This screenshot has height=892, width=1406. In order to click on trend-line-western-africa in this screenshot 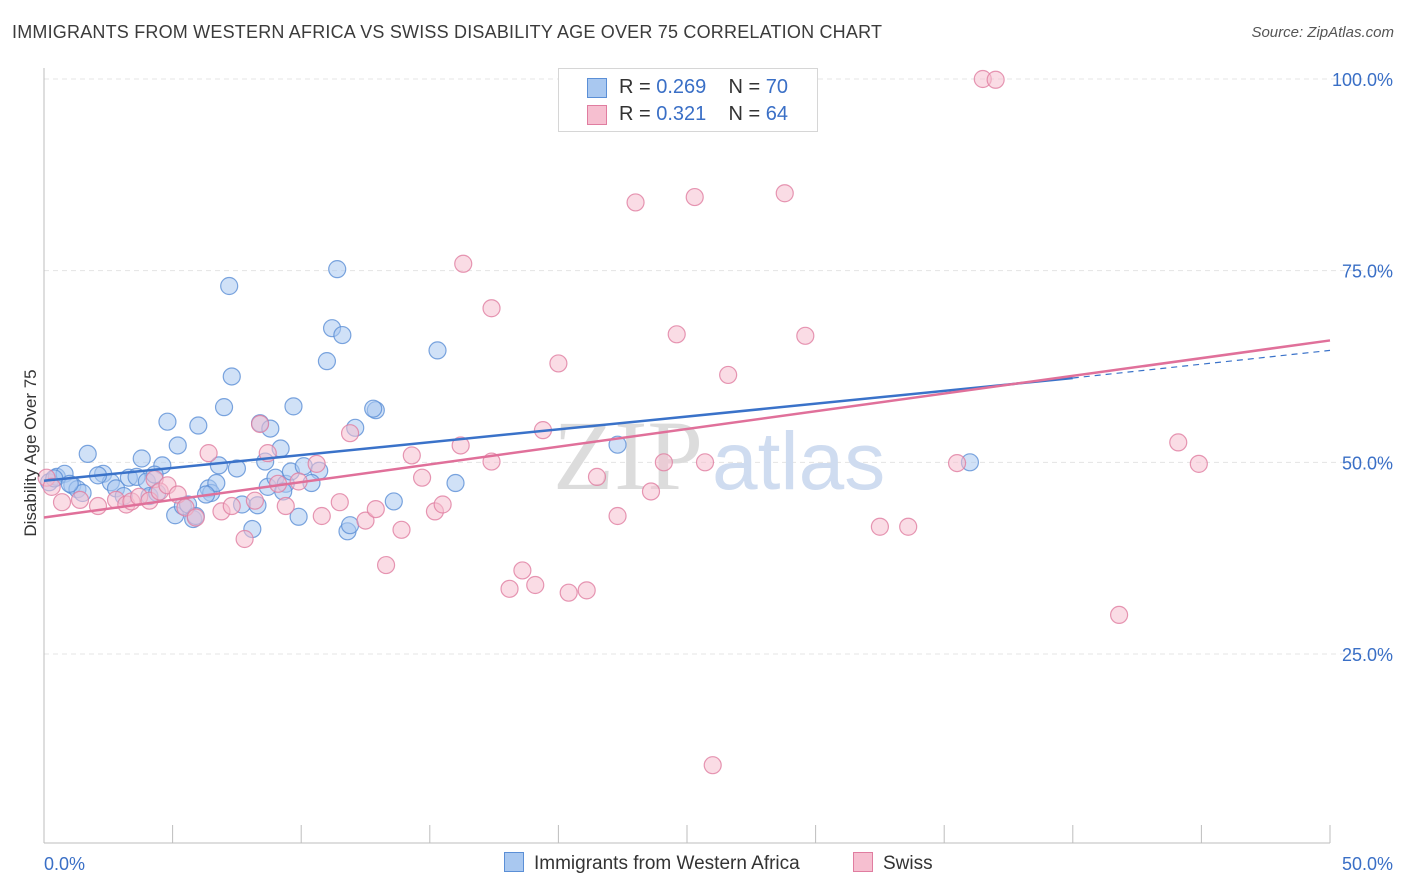, I will do `click(558, 429)`.